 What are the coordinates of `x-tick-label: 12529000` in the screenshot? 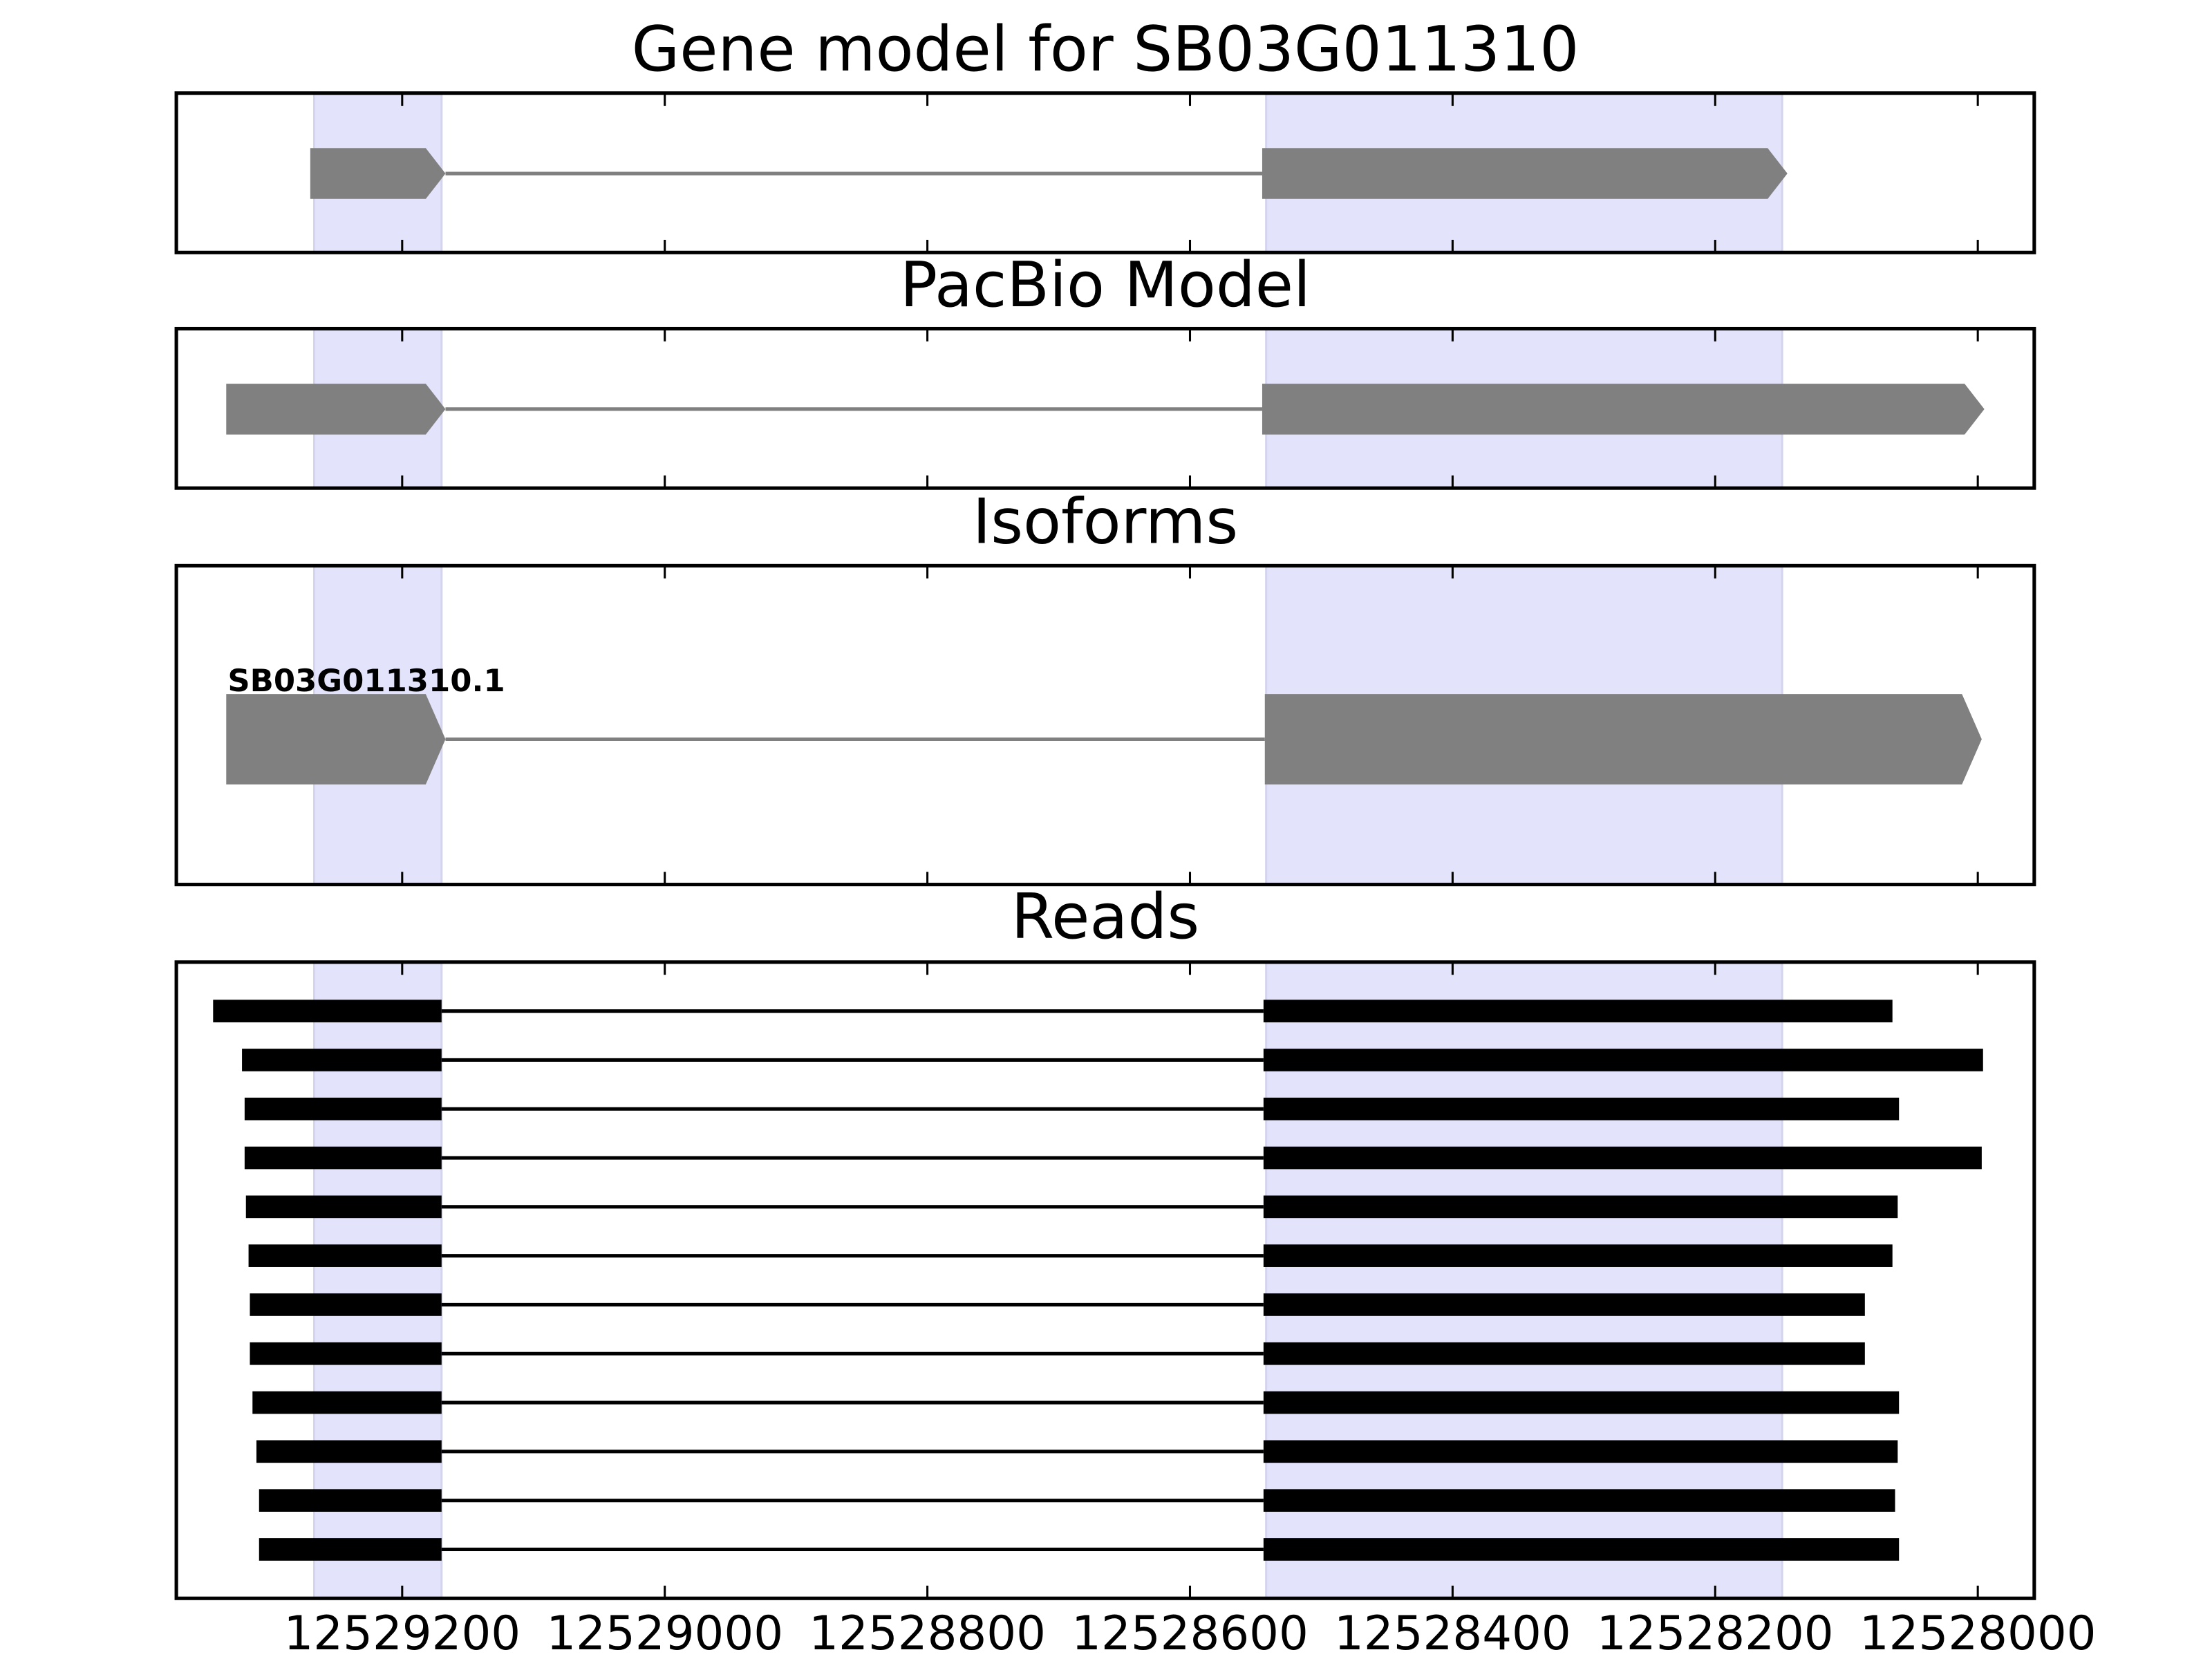 It's located at (664, 1633).